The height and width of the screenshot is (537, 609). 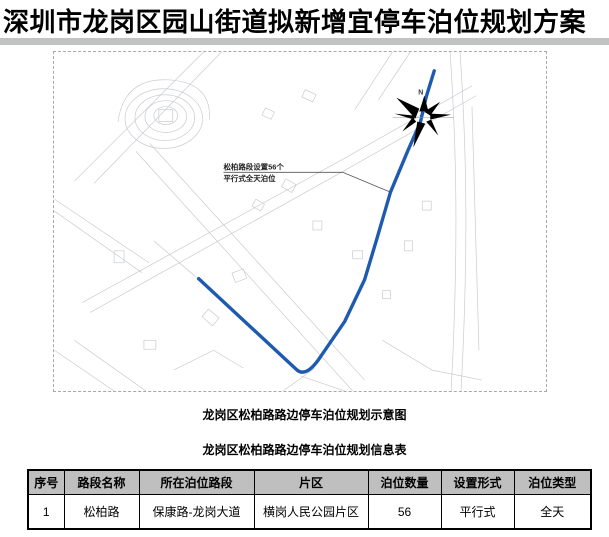 What do you see at coordinates (46, 482) in the screenshot?
I see `header-serial-number: 序号` at bounding box center [46, 482].